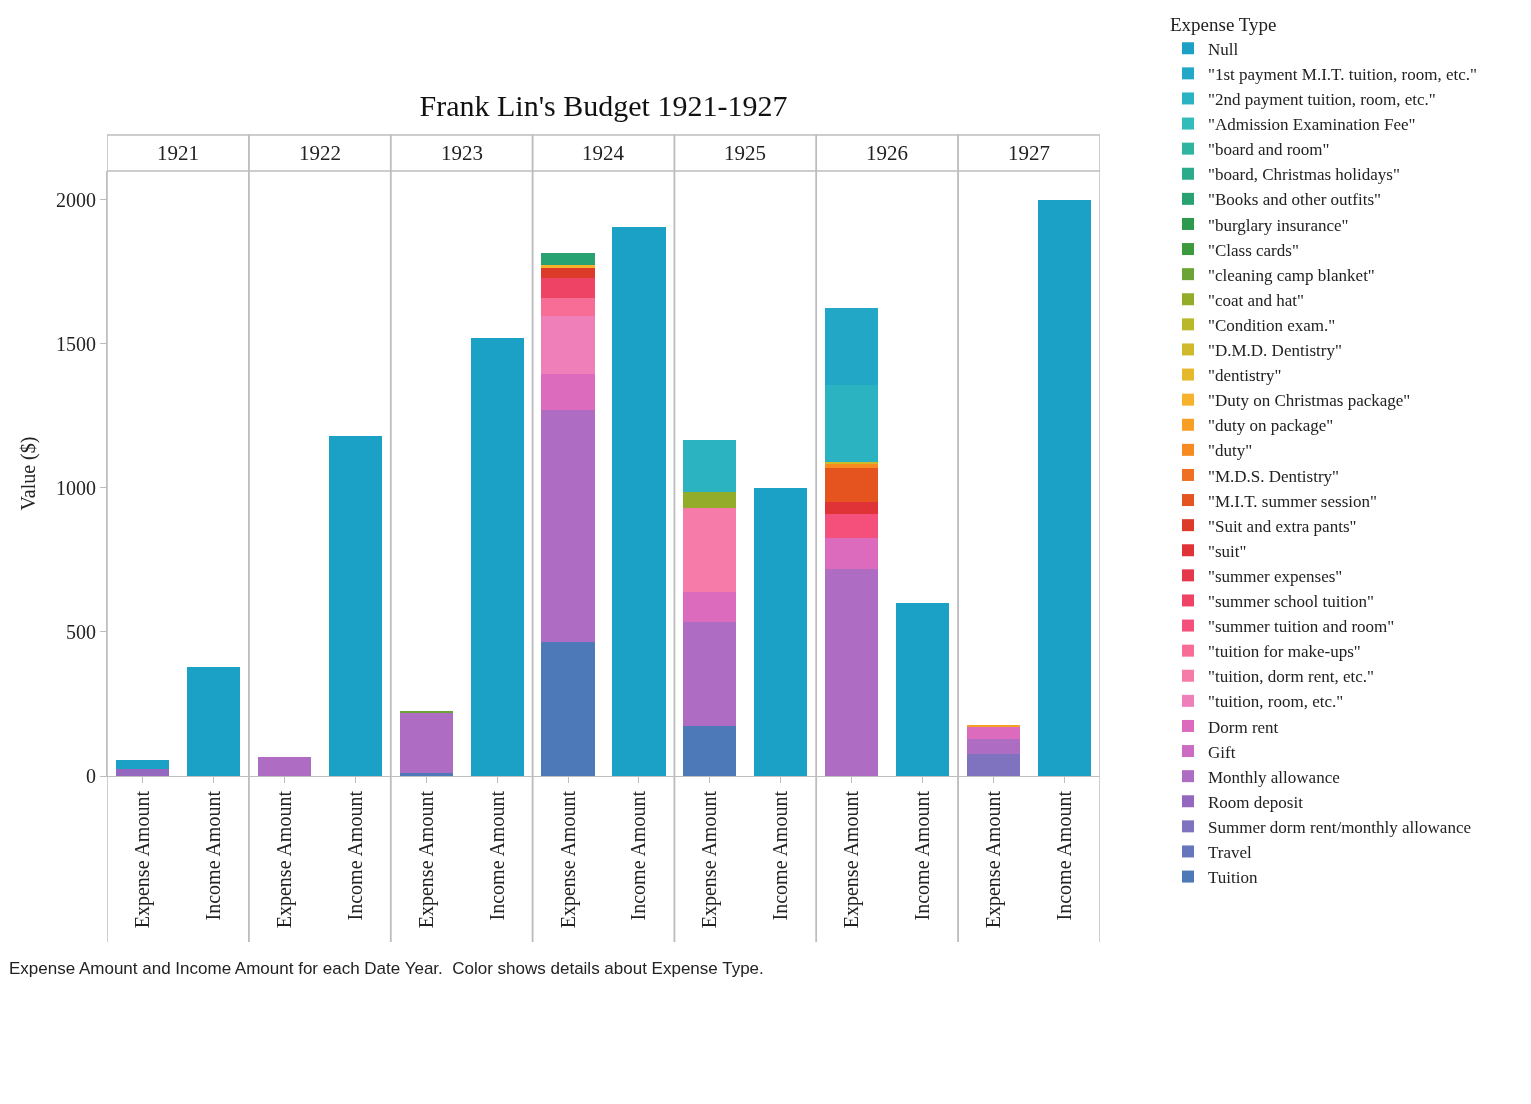 This screenshot has width=1531, height=1104. I want to click on legend-label: "tuition, room, etc.", so click(1276, 702).